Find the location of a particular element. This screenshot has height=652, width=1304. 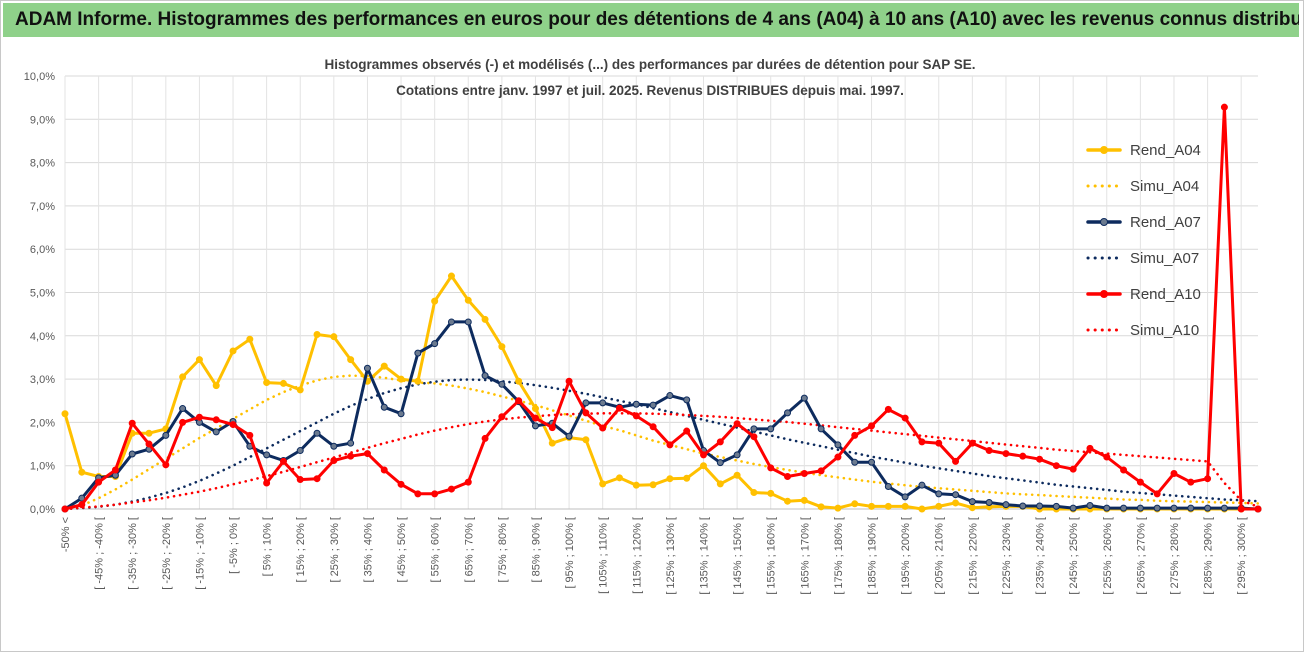

legend-rend-a04-label: Rend_A04 is located at coordinates (1165, 150).